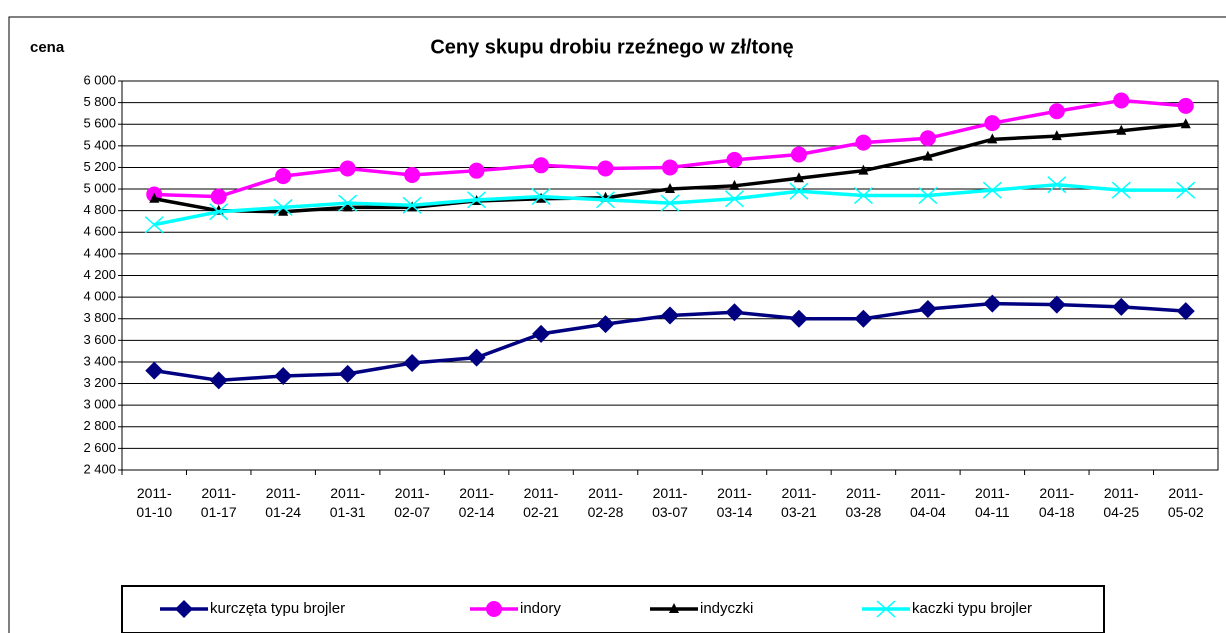 The image size is (1226, 633). What do you see at coordinates (347, 502) in the screenshot?
I see `x-tick-label: 2011-01-31` at bounding box center [347, 502].